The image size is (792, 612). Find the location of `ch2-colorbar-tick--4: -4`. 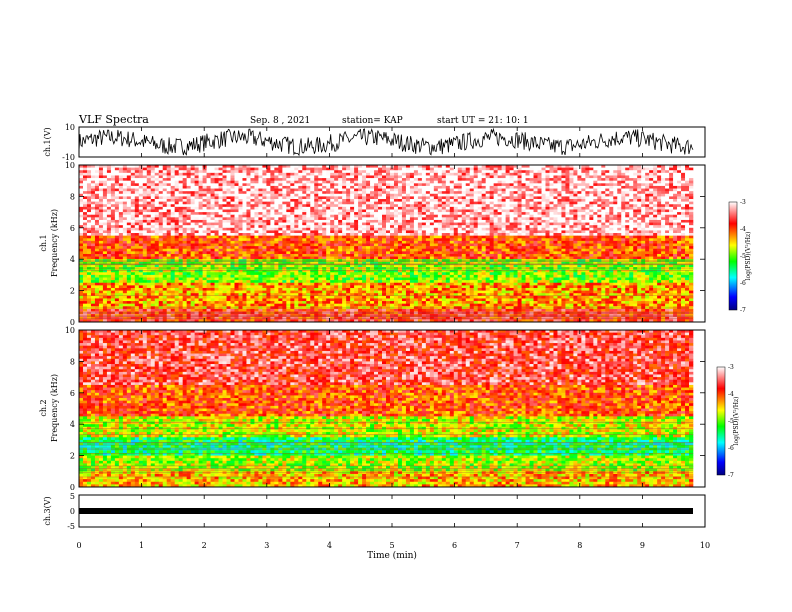

ch2-colorbar-tick--4: -4 is located at coordinates (731, 394).